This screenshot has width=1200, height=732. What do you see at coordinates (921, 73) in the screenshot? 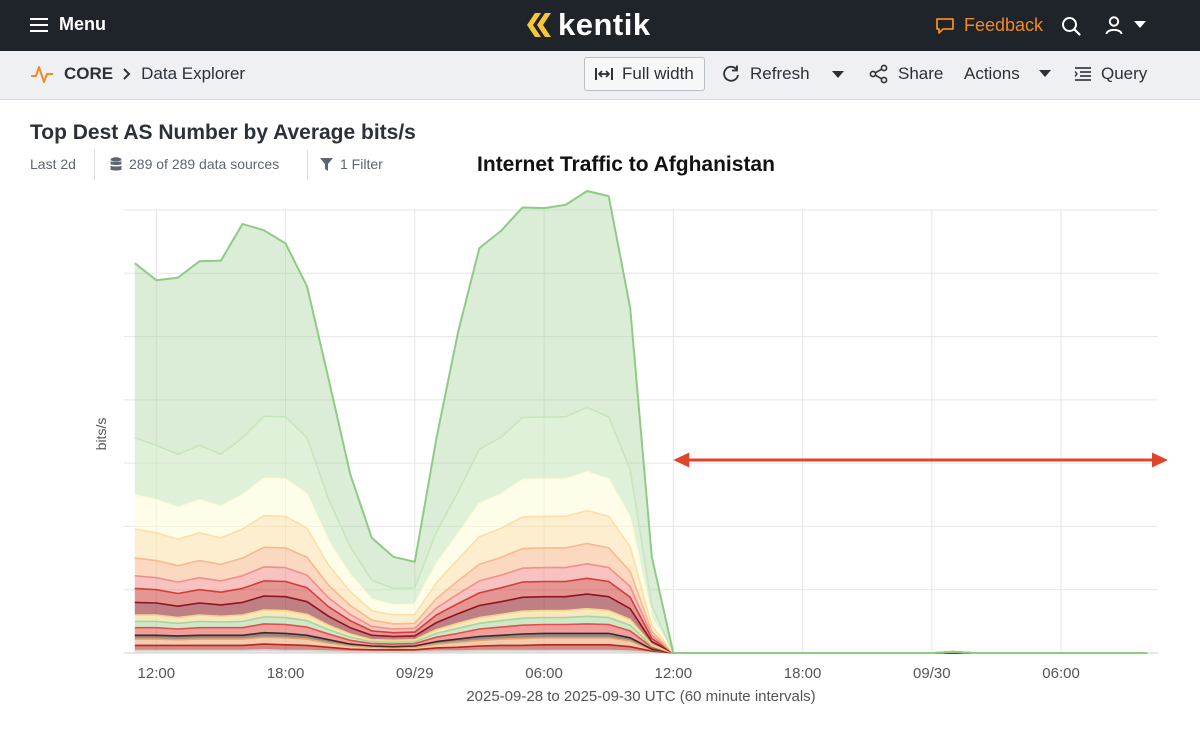
I see `share-label: Share` at bounding box center [921, 73].